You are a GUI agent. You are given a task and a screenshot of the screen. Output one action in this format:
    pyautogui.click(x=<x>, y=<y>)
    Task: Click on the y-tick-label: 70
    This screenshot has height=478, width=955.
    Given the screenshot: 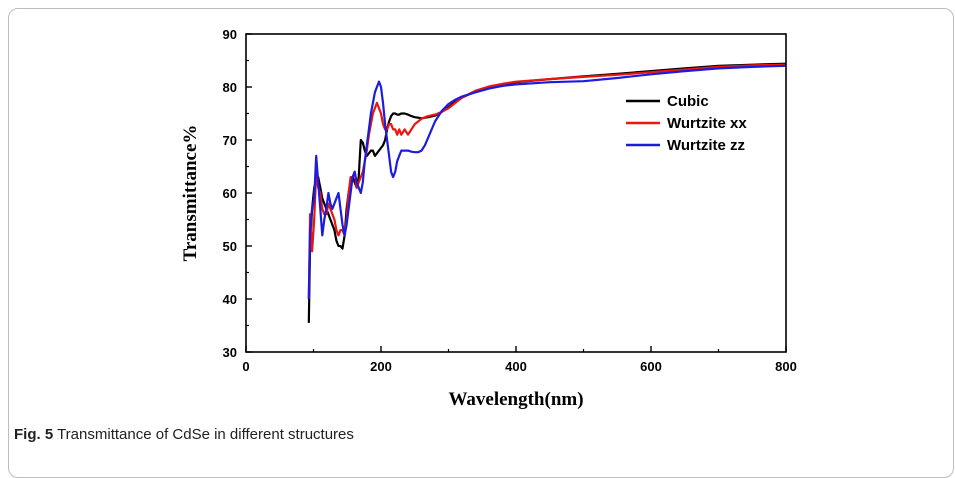 What is the action you would take?
    pyautogui.click(x=230, y=140)
    